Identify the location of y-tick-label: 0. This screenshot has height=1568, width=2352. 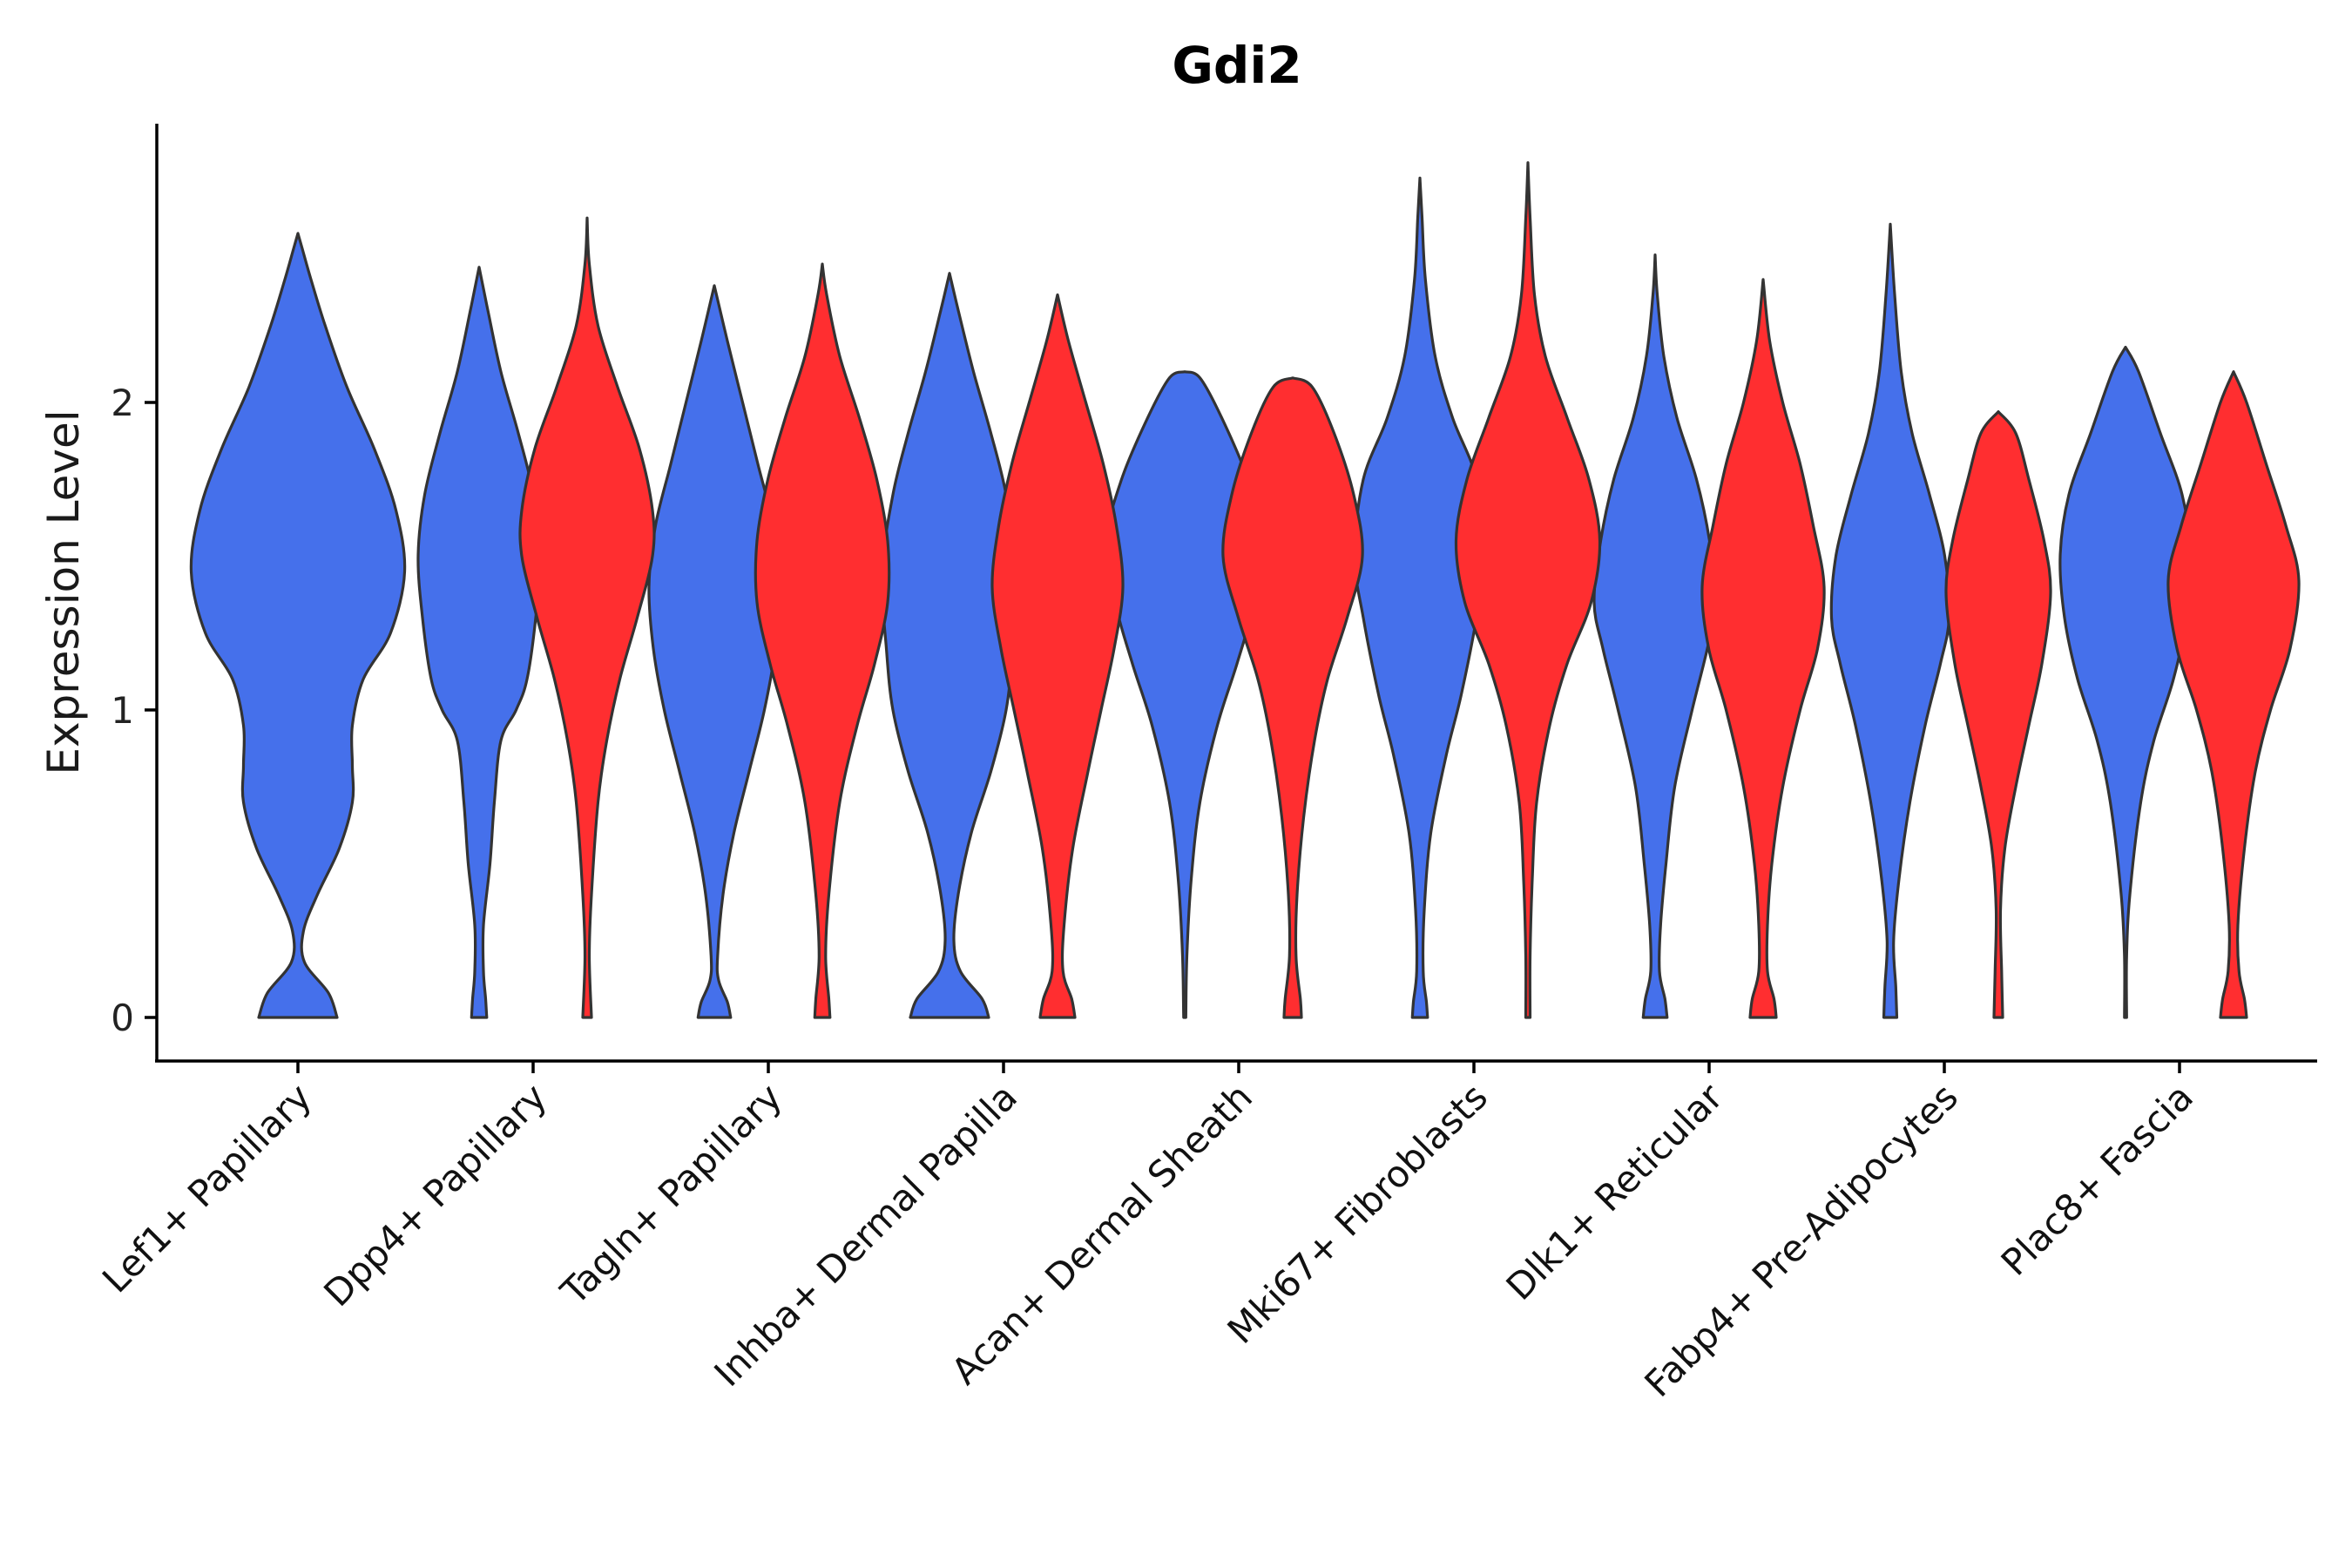
(122, 1018).